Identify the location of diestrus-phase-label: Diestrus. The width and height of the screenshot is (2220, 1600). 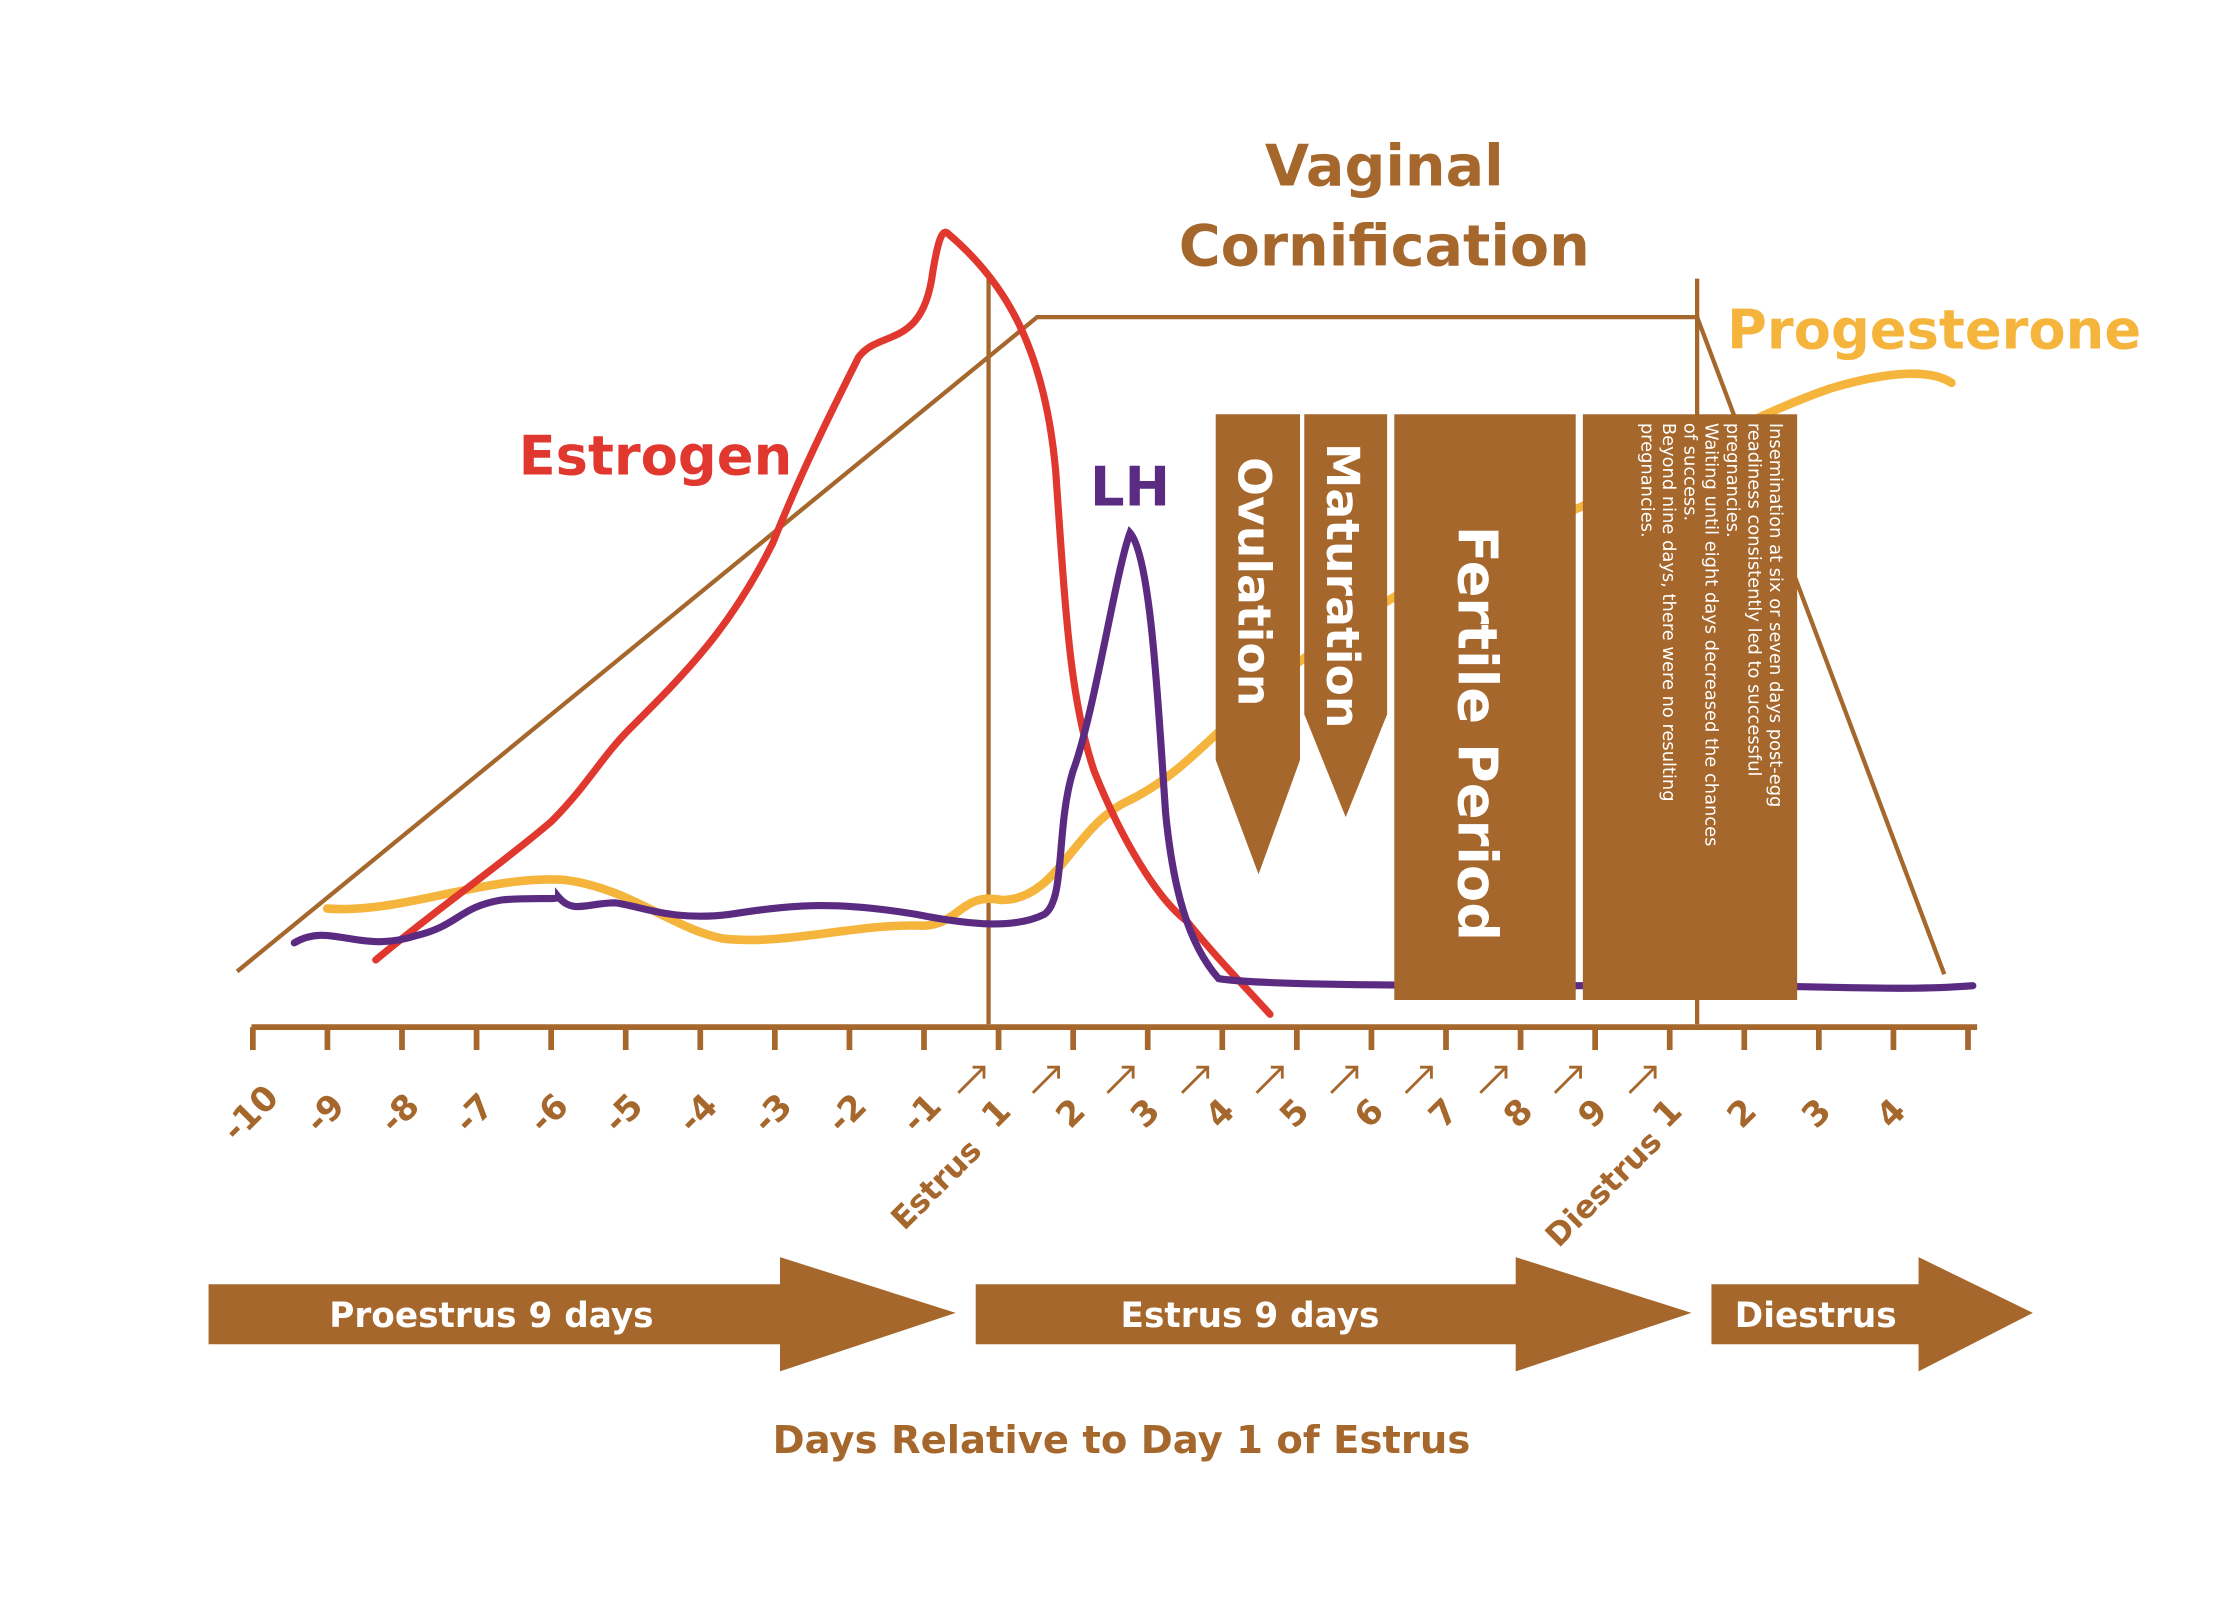
(1816, 1316).